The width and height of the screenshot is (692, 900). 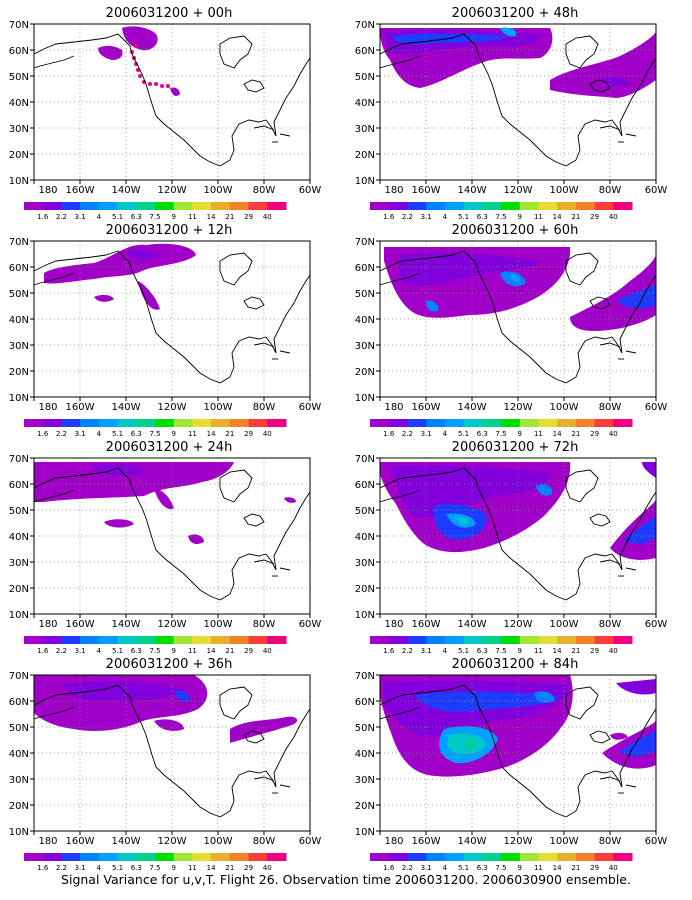 I want to click on panel-title: 2006031200 + 72h, so click(x=515, y=447).